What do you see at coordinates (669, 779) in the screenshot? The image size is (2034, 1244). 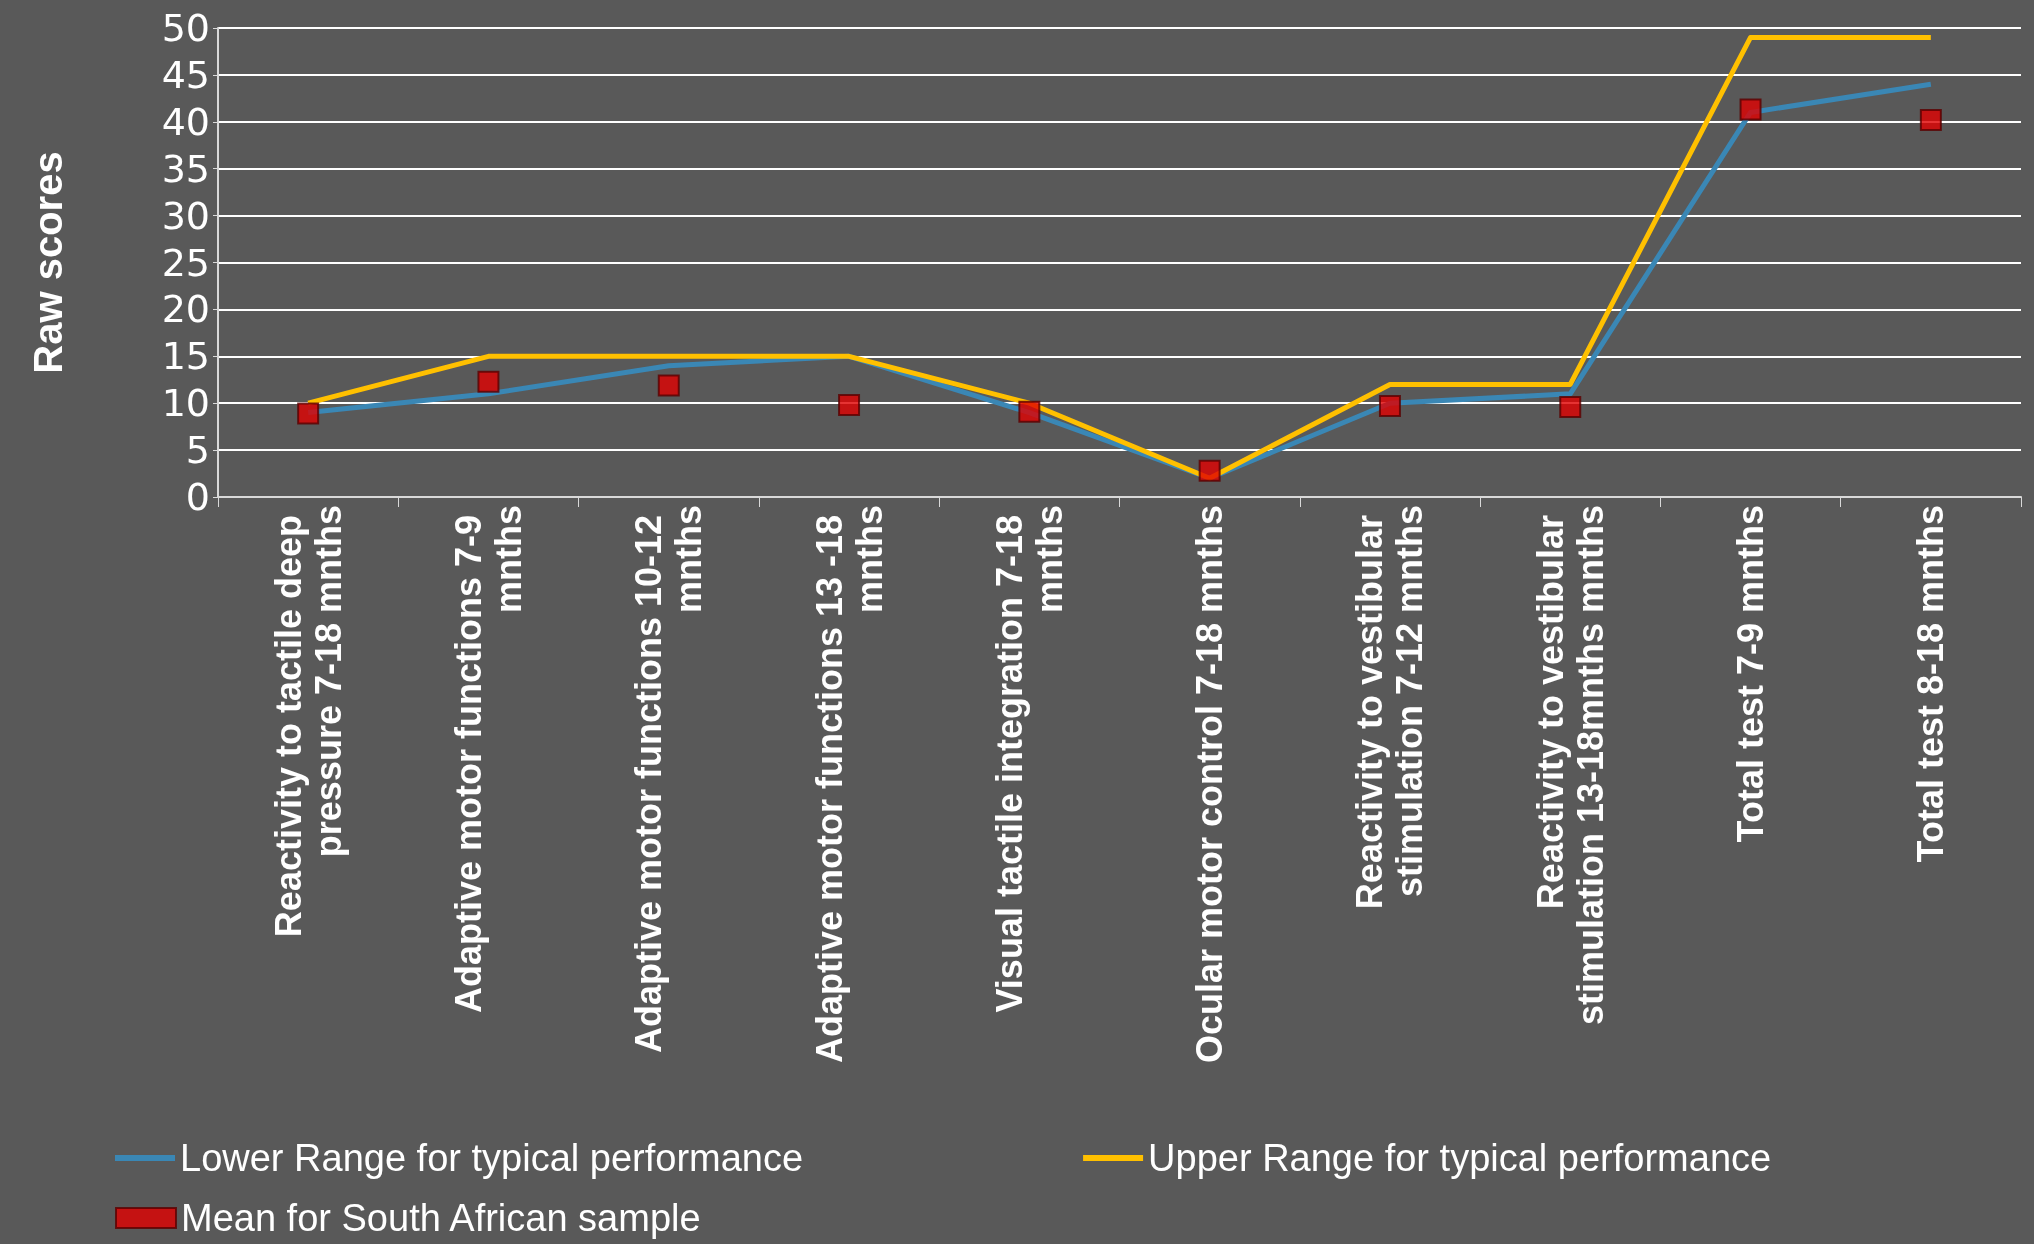 I see `x-tick-label: Adaptive motor functions 10-12 mnths` at bounding box center [669, 779].